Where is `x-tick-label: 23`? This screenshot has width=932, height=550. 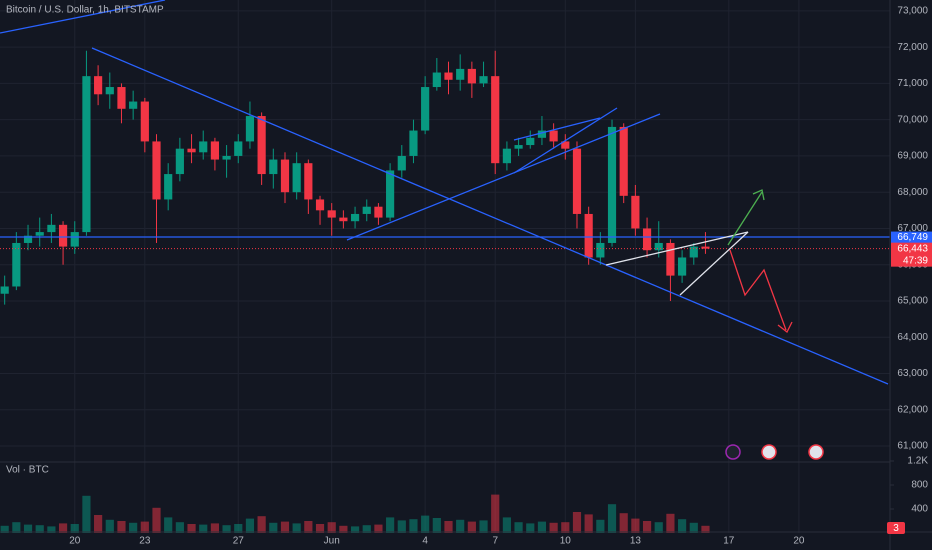 x-tick-label: 23 is located at coordinates (145, 541).